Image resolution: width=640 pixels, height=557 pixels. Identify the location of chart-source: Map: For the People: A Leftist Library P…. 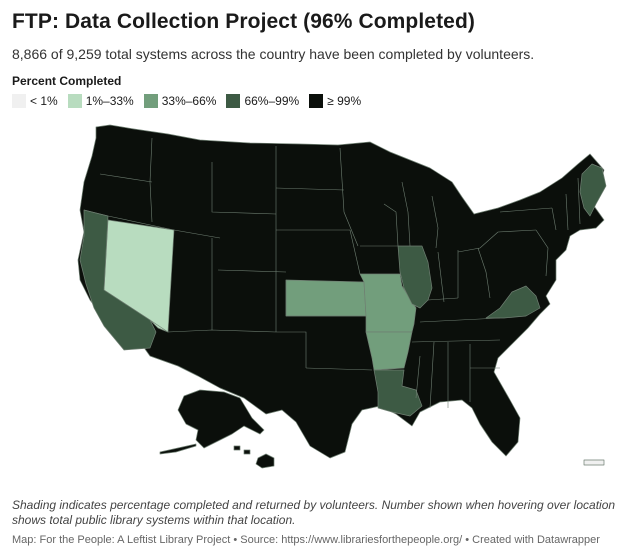
(306, 540).